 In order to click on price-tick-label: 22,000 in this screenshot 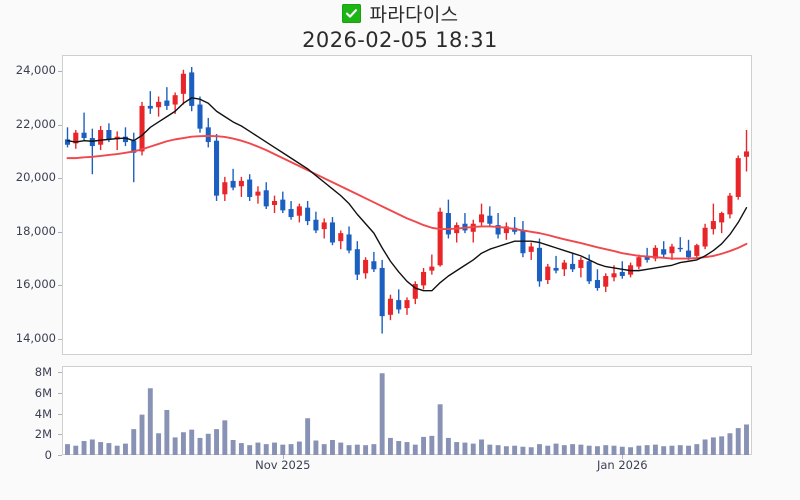, I will do `click(35, 123)`.